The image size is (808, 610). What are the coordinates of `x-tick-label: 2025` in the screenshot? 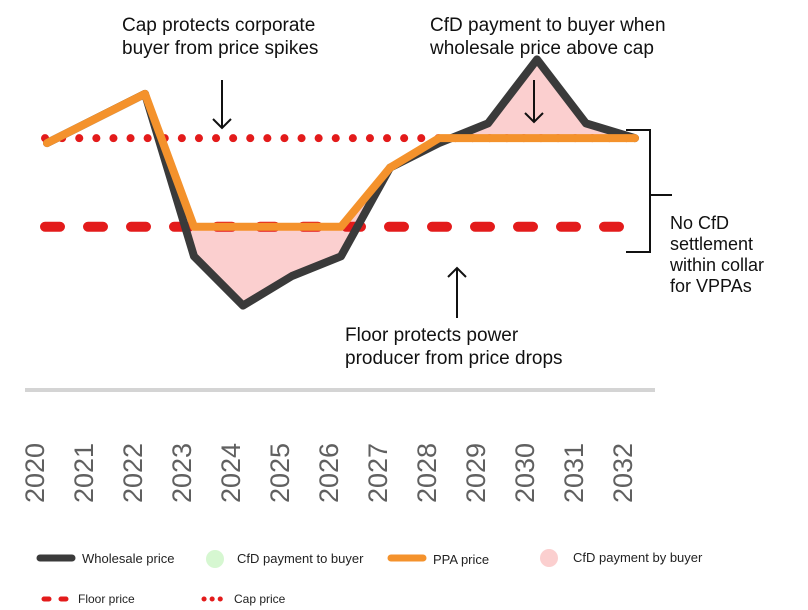 It's located at (280, 473).